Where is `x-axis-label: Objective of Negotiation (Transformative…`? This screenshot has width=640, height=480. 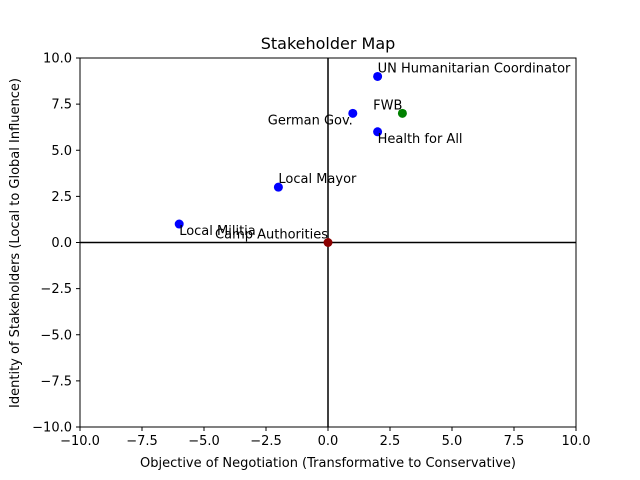
x-axis-label: Objective of Negotiation (Transformative… is located at coordinates (328, 463).